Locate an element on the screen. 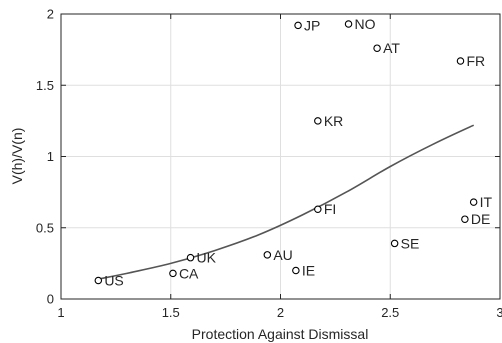 The image size is (502, 343). data-point-se is located at coordinates (394, 243).